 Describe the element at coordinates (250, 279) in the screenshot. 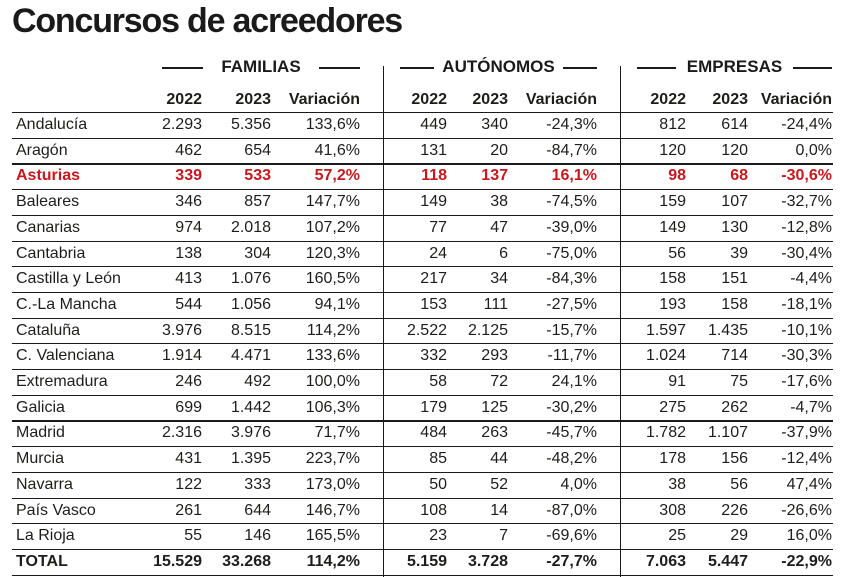

I see `cell-familias-2023: 1.076` at that location.